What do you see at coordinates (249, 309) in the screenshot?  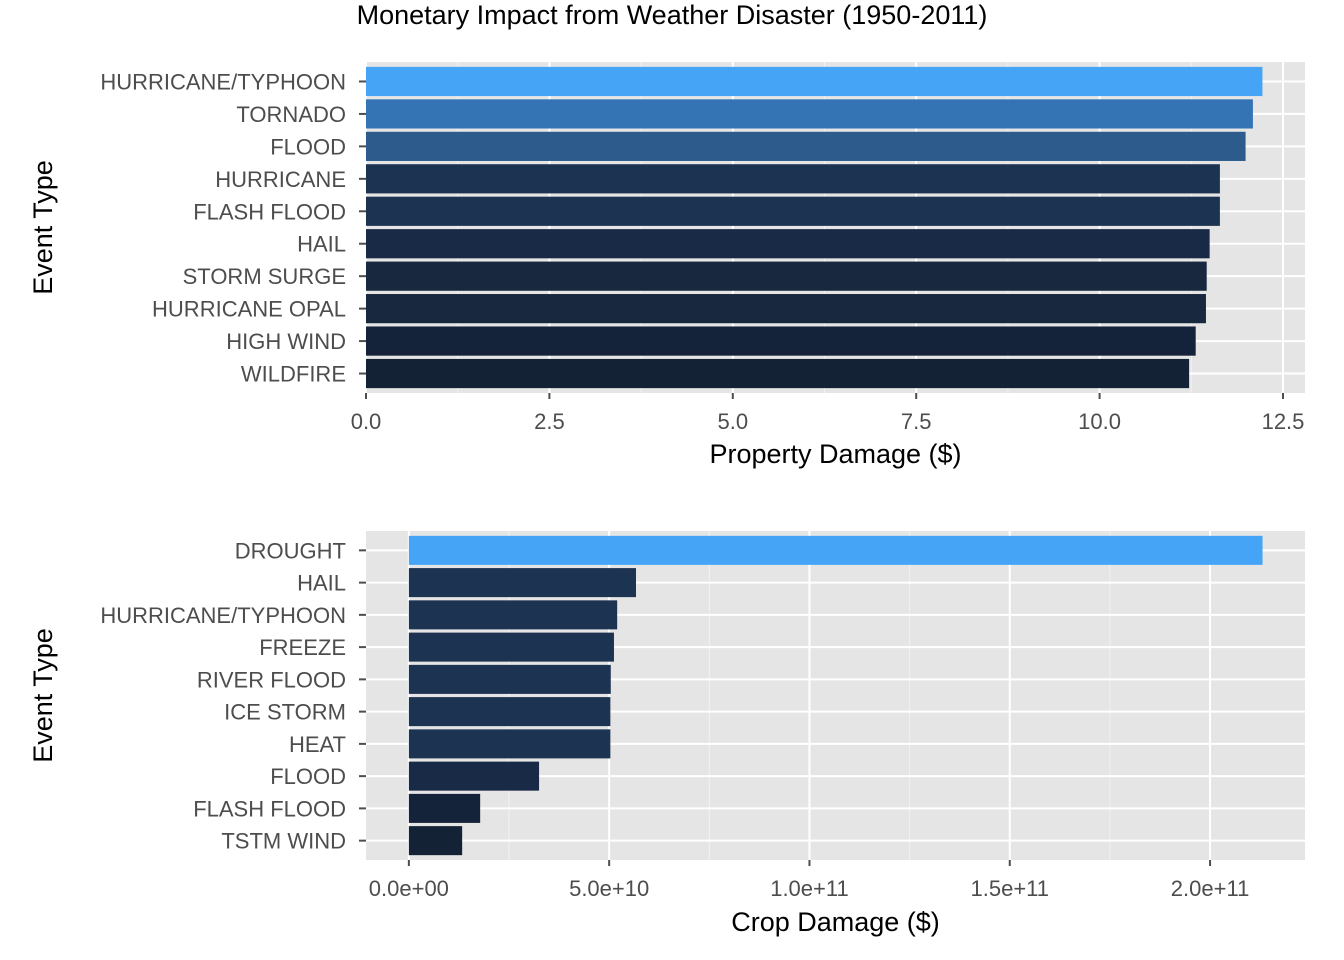 I see `category-label: HURRICANE OPAL` at bounding box center [249, 309].